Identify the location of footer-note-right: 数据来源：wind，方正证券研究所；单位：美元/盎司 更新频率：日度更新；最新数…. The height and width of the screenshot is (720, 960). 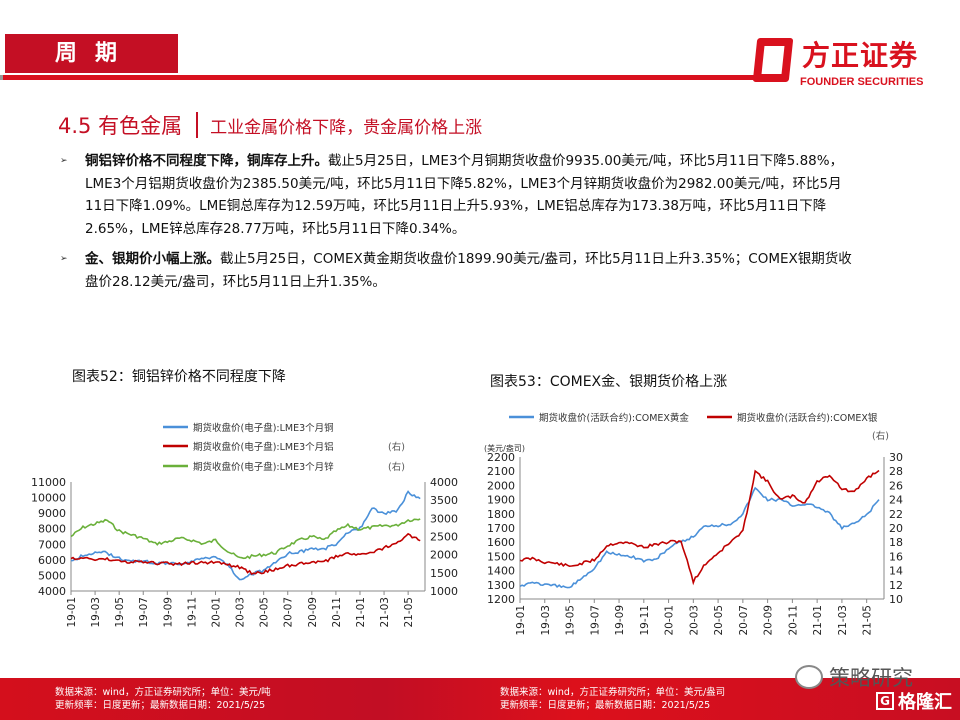
(612, 699).